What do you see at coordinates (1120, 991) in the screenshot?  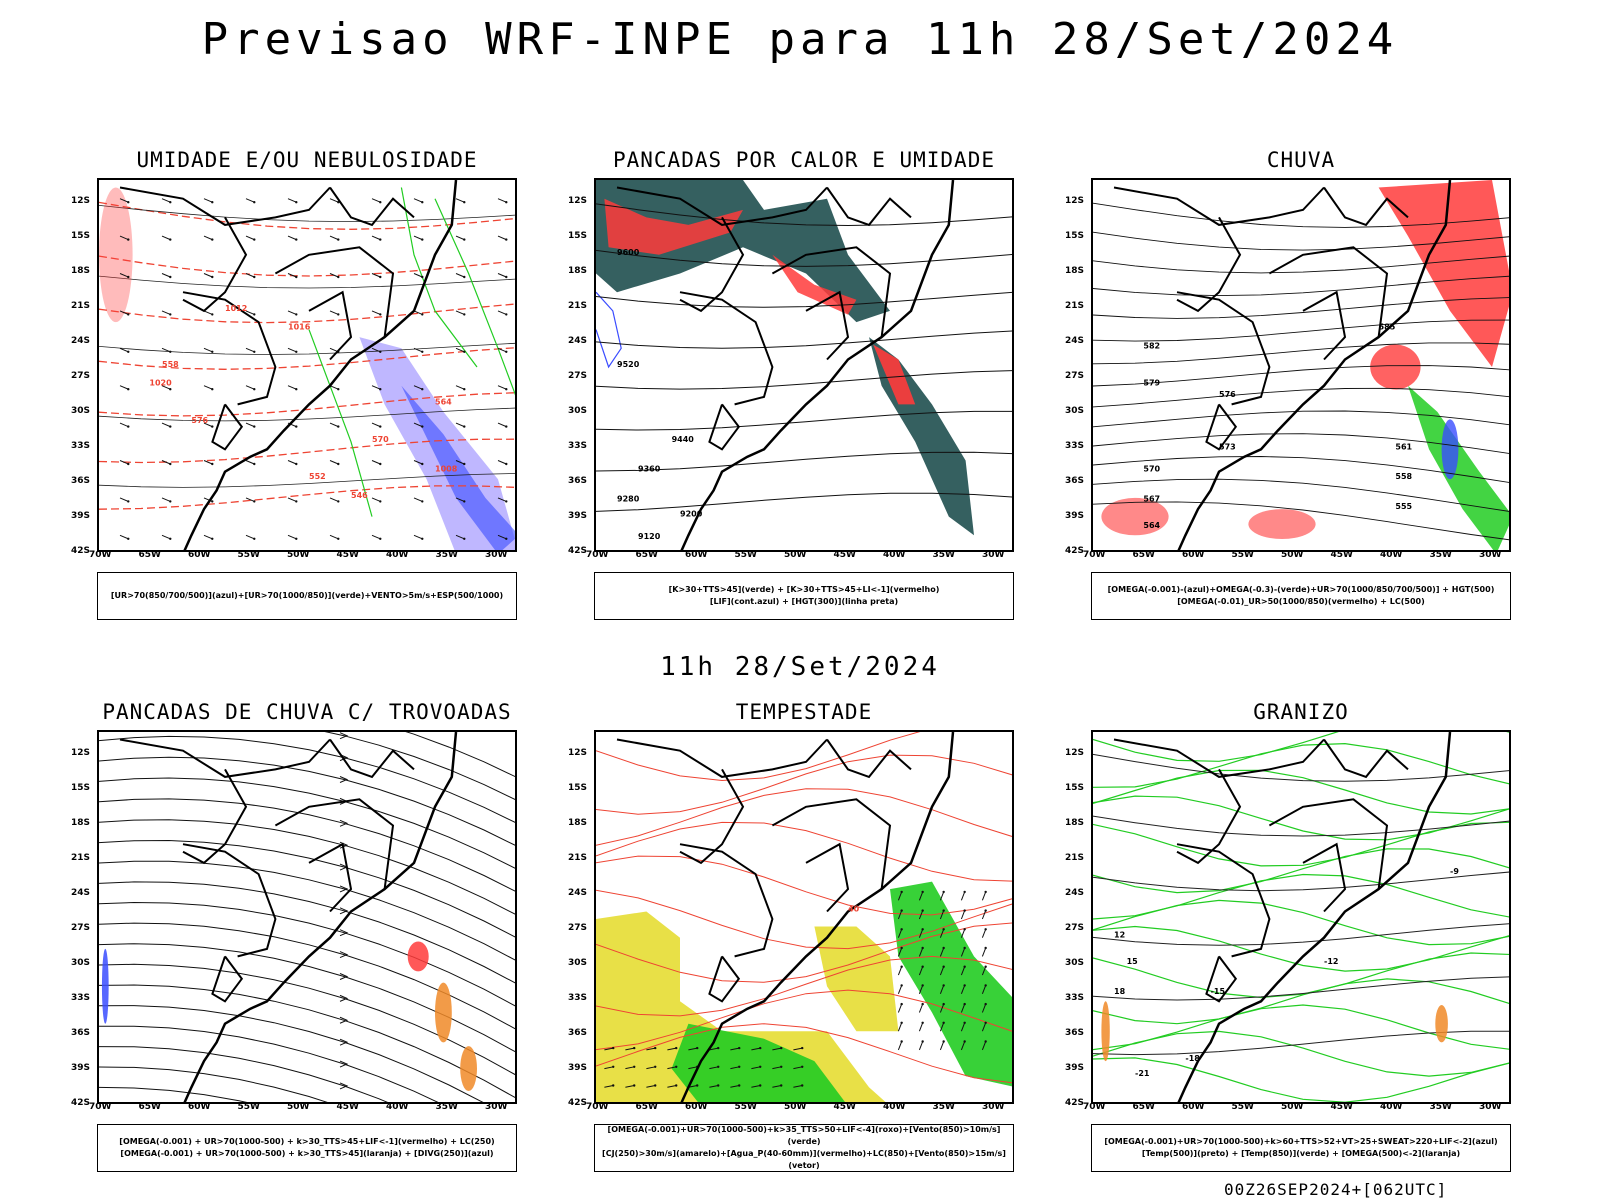 I see `contour-label: 18` at bounding box center [1120, 991].